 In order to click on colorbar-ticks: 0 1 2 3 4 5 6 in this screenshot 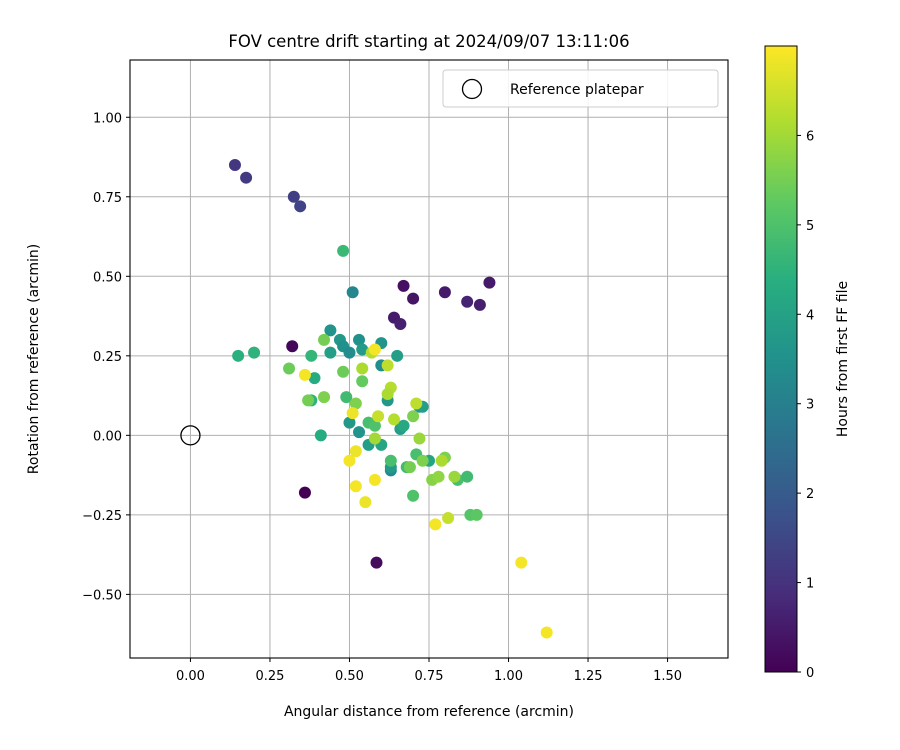, I will do `click(805, 405)`.